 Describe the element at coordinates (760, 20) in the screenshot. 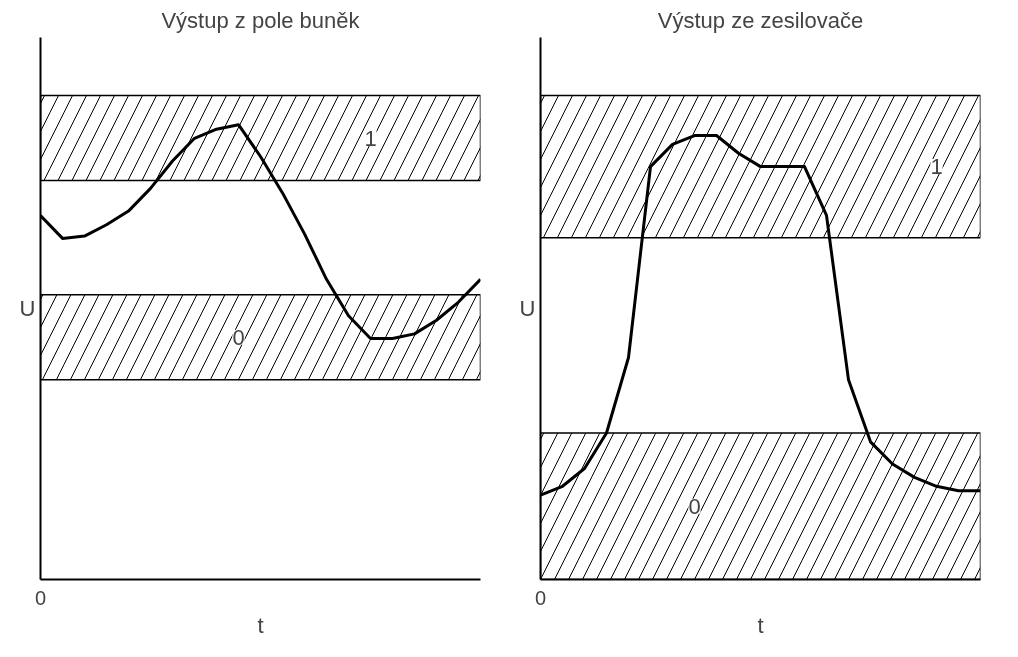

I see `chart-title: Výstup ze zesilovače` at that location.